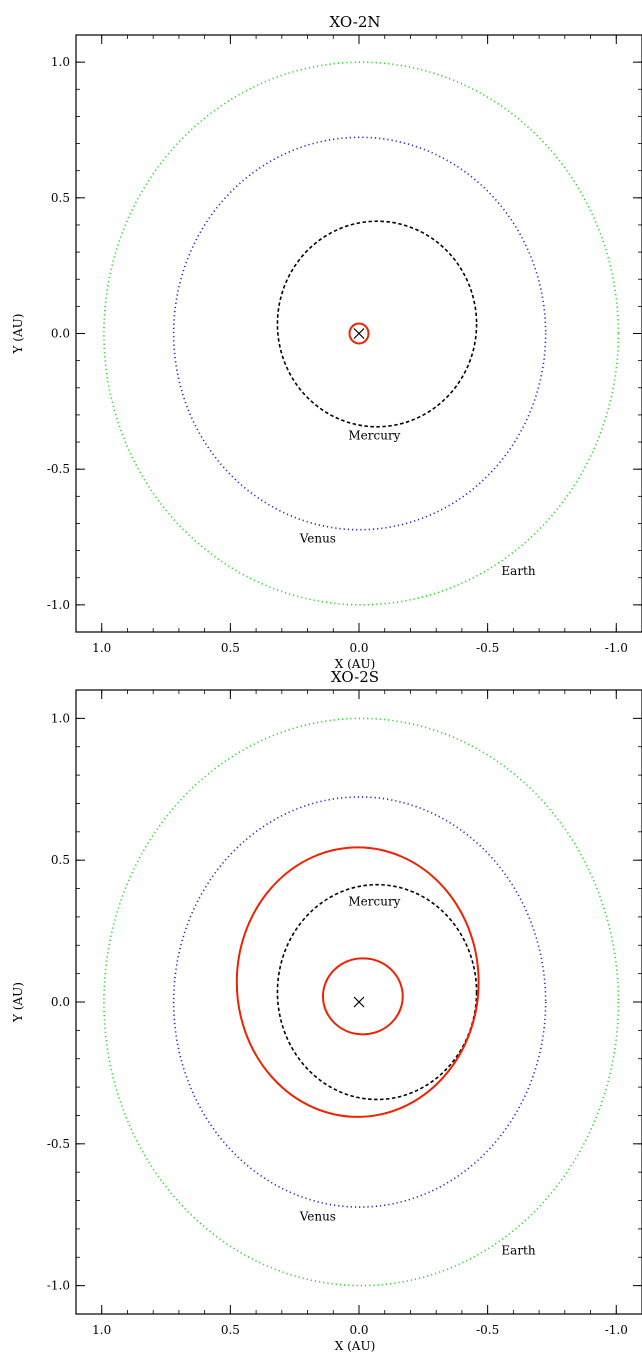 This screenshot has height=1358, width=642. I want to click on orbit-xo-2nb, so click(359, 333).